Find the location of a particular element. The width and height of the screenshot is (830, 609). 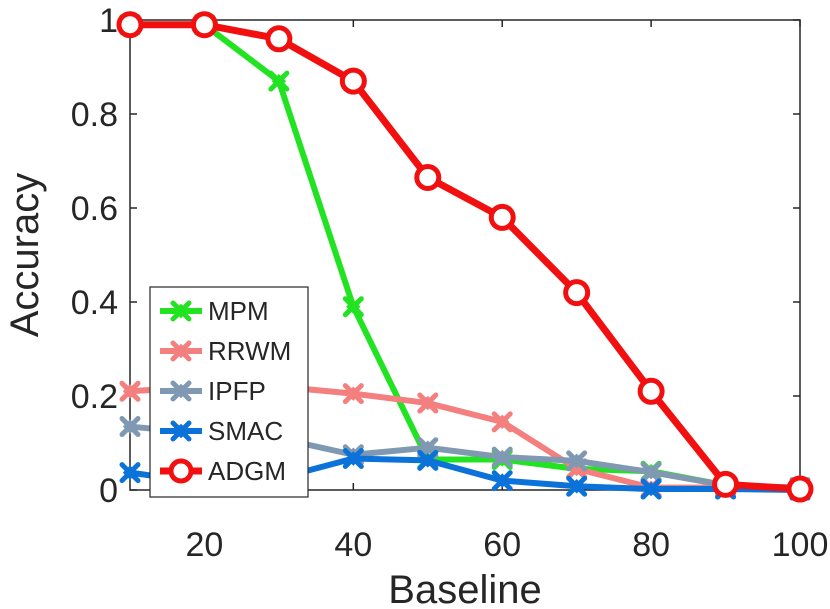

x-tick-label: 60 is located at coordinates (502, 545).